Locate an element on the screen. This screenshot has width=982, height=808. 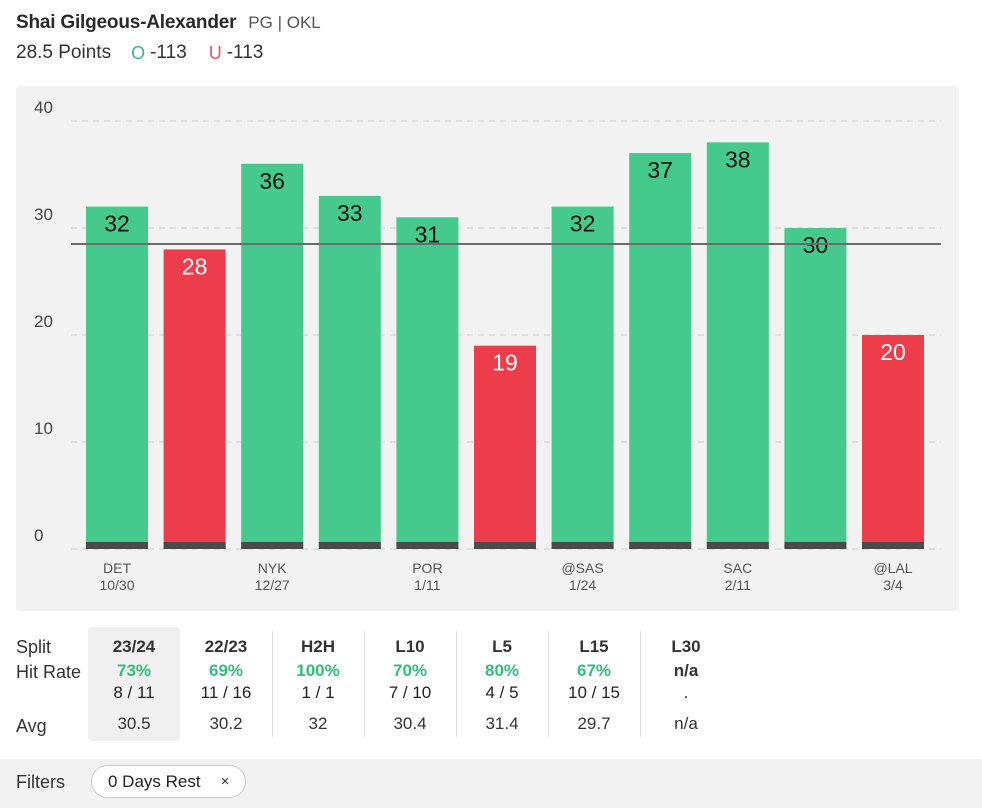
x-tick-date: 1/11 is located at coordinates (427, 585).